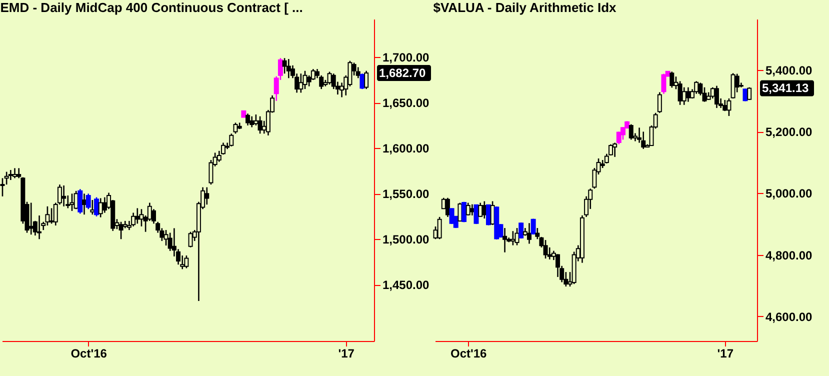 Image resolution: width=829 pixels, height=376 pixels. Describe the element at coordinates (406, 103) in the screenshot. I see `y-tick-label: 1,650.00` at that location.